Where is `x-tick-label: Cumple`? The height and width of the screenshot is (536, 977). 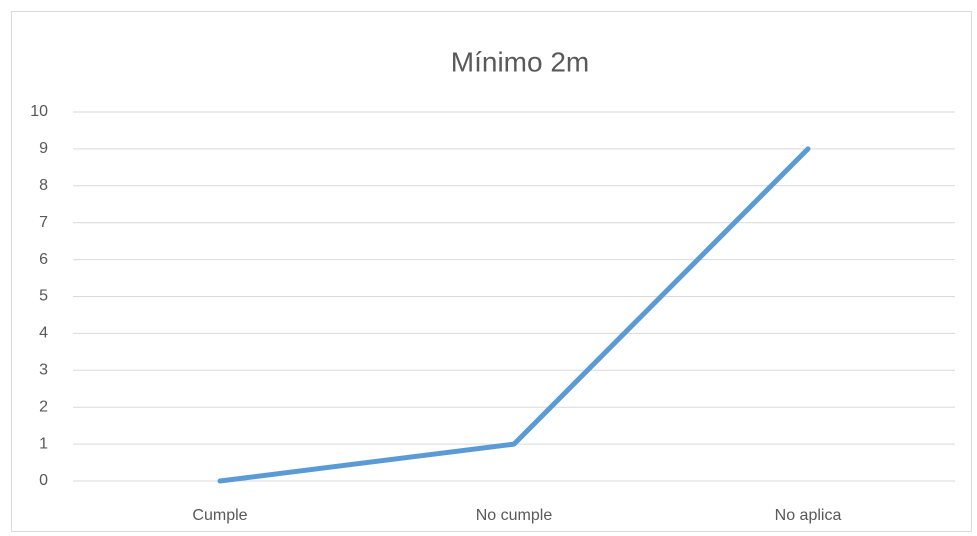 x-tick-label: Cumple is located at coordinates (219, 515).